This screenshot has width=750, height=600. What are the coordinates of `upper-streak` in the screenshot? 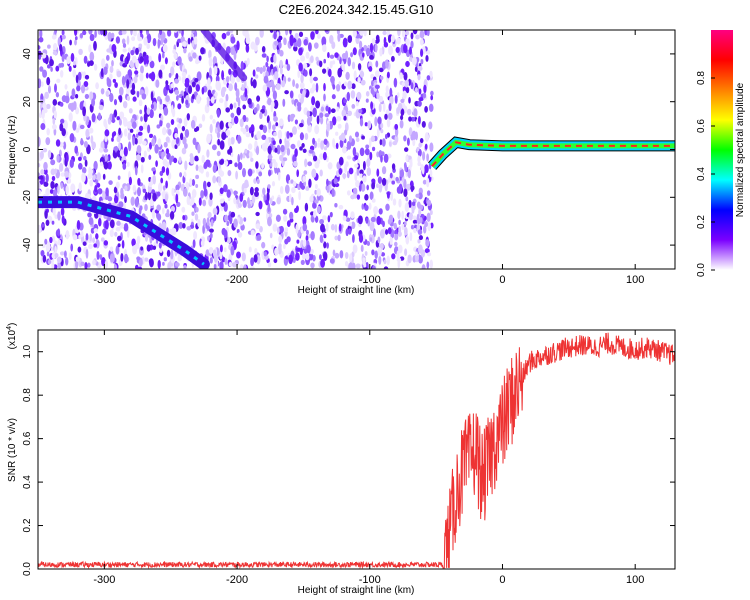 It's located at (224, 56).